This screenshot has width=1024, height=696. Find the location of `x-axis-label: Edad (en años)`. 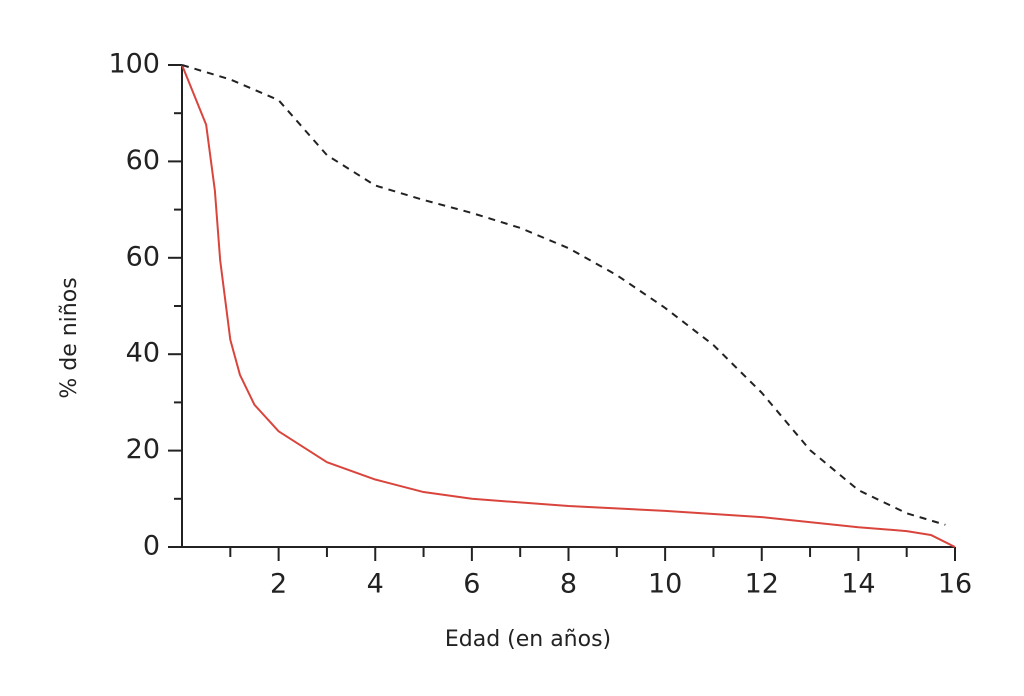

x-axis-label: Edad (en años) is located at coordinates (528, 639).